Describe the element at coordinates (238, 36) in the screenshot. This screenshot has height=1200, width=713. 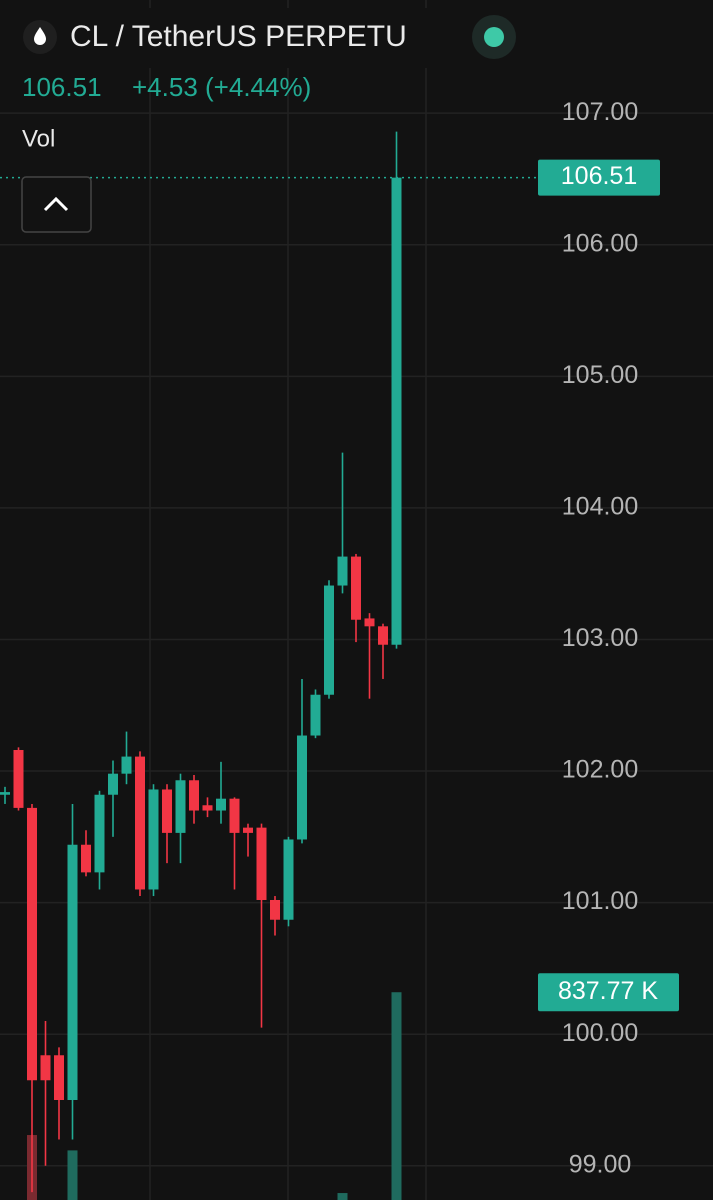
I see `symbol-title: CL / TetherUS PERPETU` at that location.